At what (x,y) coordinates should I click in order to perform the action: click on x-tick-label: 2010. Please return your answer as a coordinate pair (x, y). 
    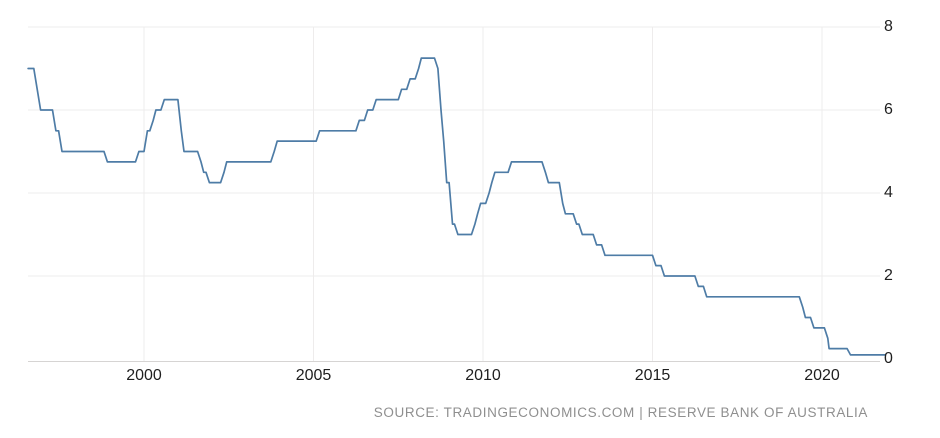
    Looking at the image, I should click on (483, 375).